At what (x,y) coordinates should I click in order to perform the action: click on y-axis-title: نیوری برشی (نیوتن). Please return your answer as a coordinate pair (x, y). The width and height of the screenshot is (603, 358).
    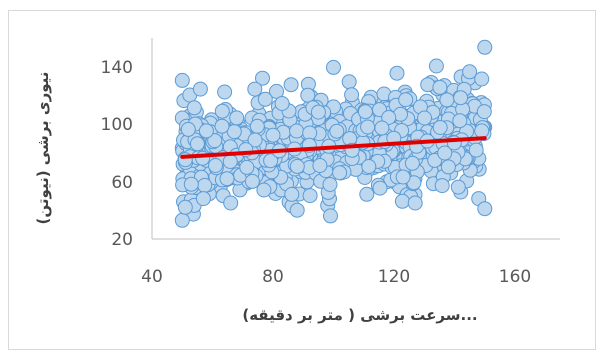
    Looking at the image, I should click on (43, 148).